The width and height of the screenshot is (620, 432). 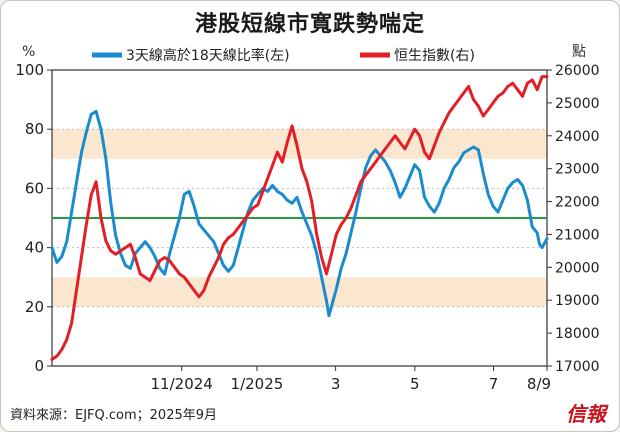 I want to click on right-tick-label: 17000, so click(x=577, y=367).